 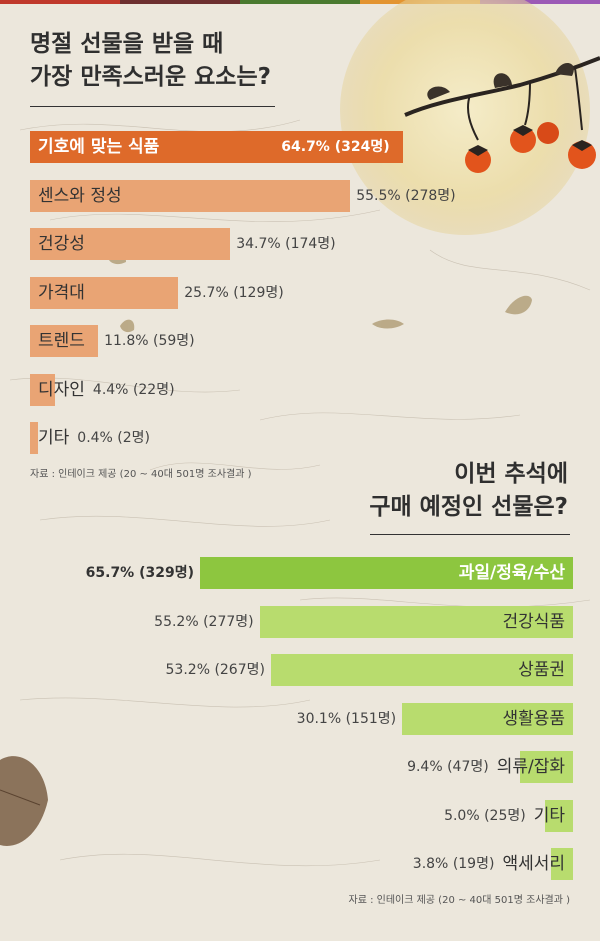 I want to click on bar-category-label: 생활용품, so click(x=533, y=718).